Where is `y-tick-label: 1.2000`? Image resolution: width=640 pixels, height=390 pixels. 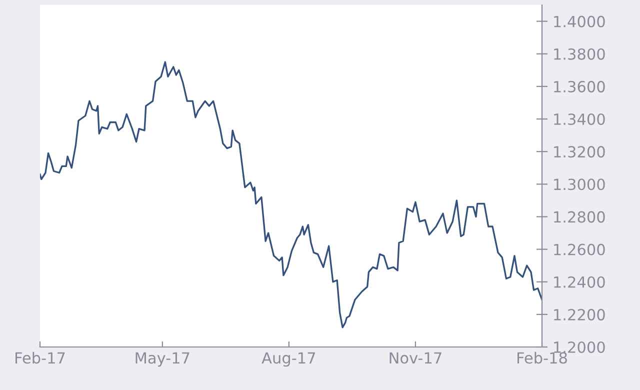
y-tick-label: 1.2000 is located at coordinates (579, 347).